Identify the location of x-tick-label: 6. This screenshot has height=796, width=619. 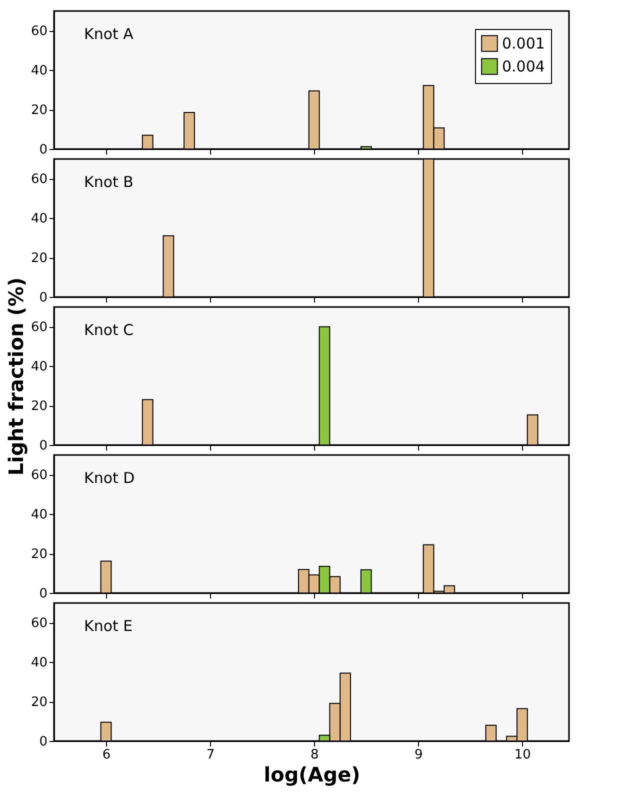
(106, 755).